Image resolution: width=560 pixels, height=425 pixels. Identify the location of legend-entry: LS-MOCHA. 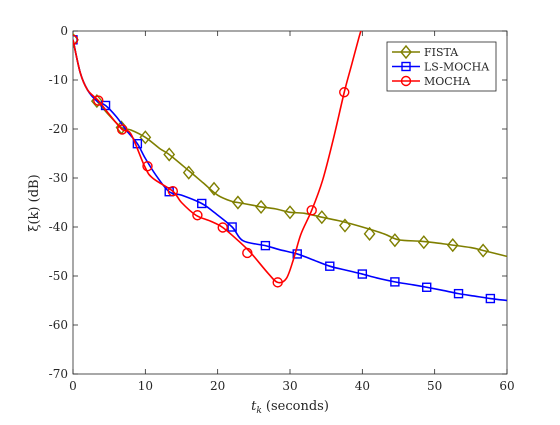
(441, 67).